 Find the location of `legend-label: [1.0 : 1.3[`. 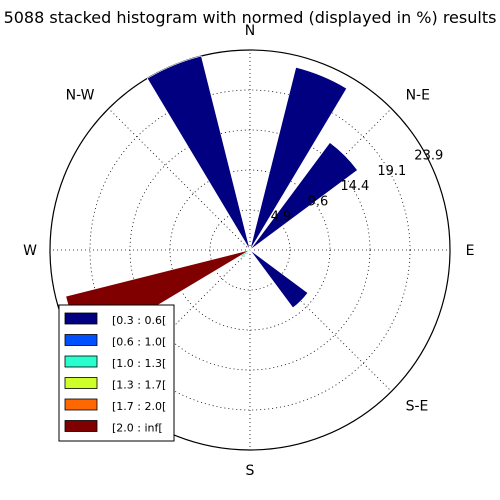

legend-label: [1.0 : 1.3[ is located at coordinates (139, 363).